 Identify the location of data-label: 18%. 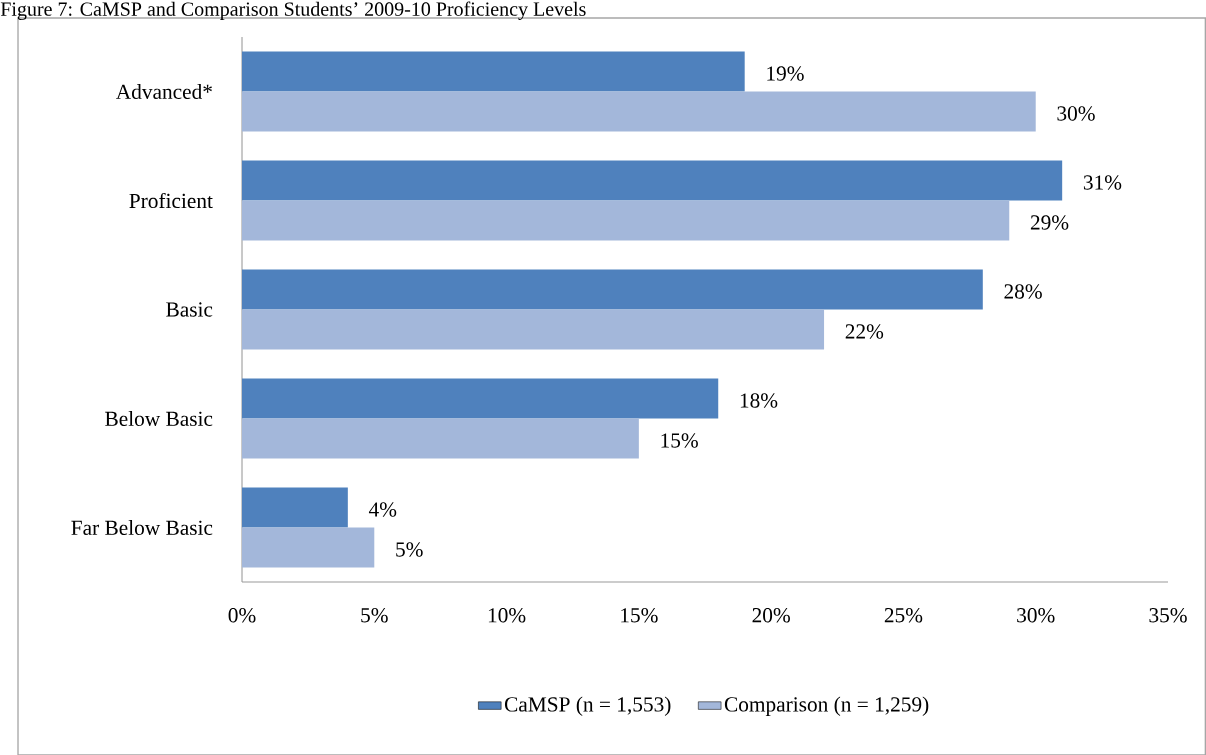
(759, 400).